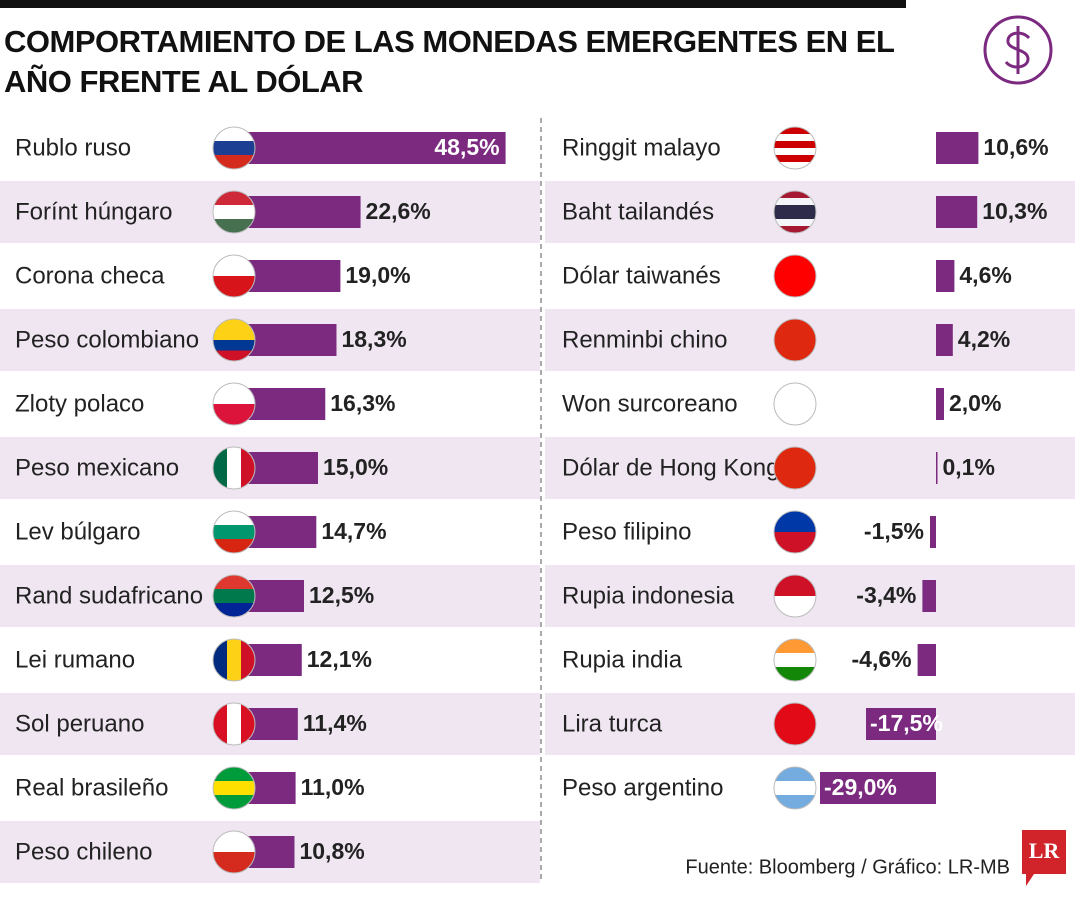 This screenshot has width=1080, height=900. I want to click on value-label: 12,5%, so click(341, 595).